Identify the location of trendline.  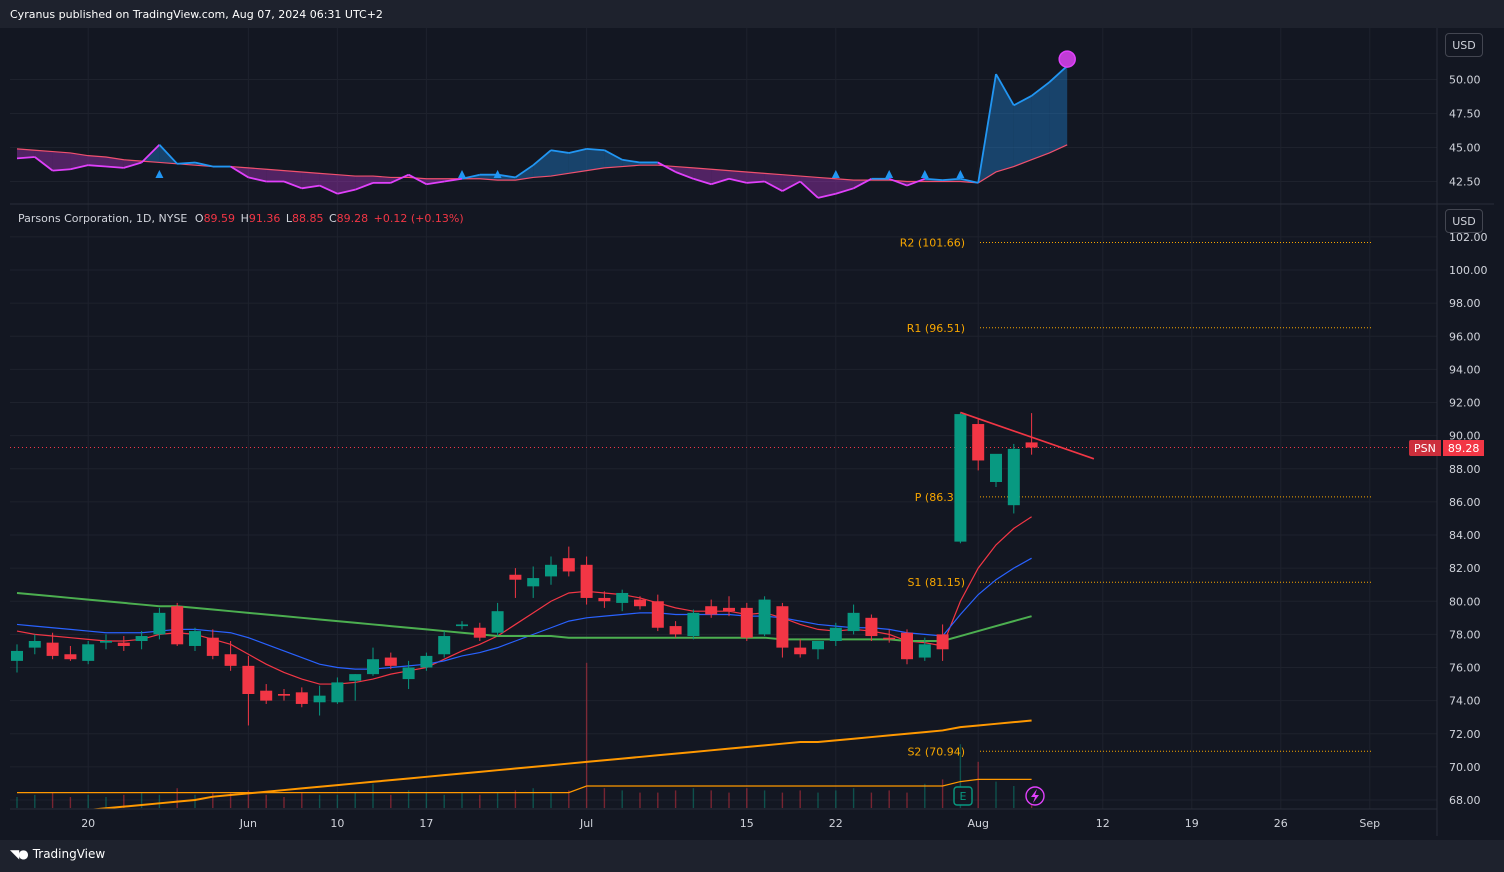
(1027, 435).